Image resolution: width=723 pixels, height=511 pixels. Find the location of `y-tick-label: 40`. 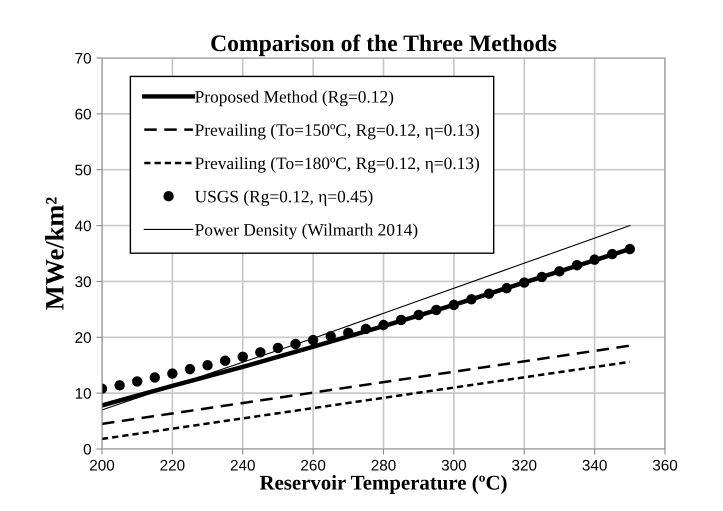

y-tick-label: 40 is located at coordinates (82, 226).